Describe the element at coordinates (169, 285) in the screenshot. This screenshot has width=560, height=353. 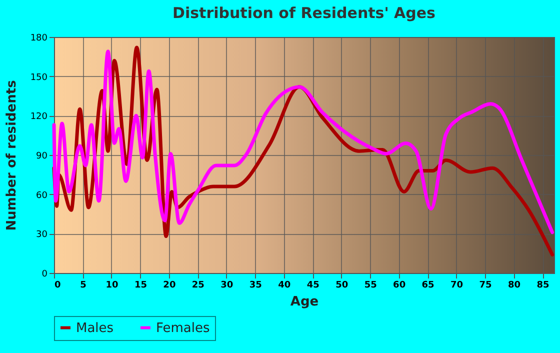
I see `x-tick-label: 20` at that location.